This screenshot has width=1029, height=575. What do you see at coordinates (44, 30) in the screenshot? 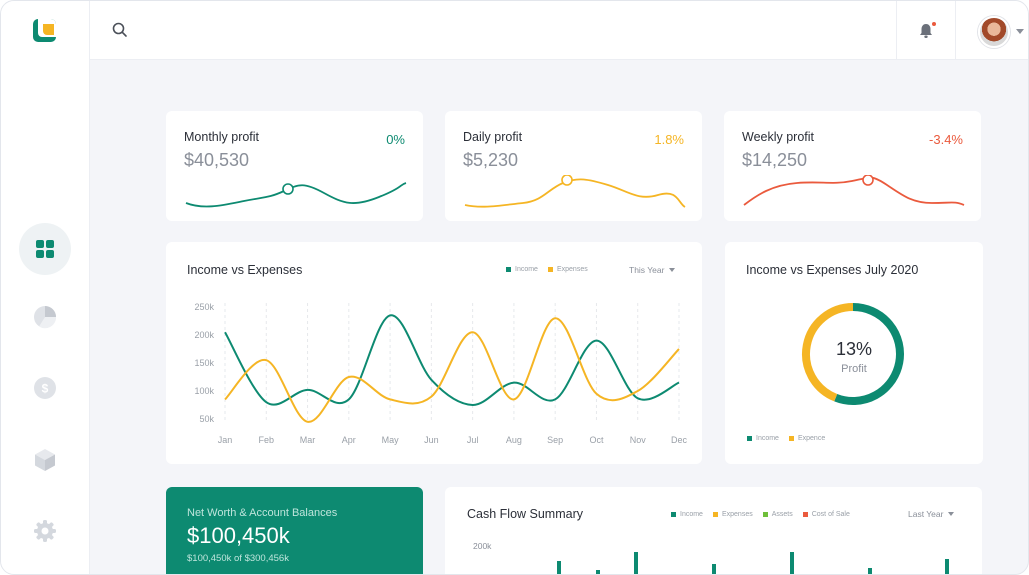
I see `logo-icon` at bounding box center [44, 30].